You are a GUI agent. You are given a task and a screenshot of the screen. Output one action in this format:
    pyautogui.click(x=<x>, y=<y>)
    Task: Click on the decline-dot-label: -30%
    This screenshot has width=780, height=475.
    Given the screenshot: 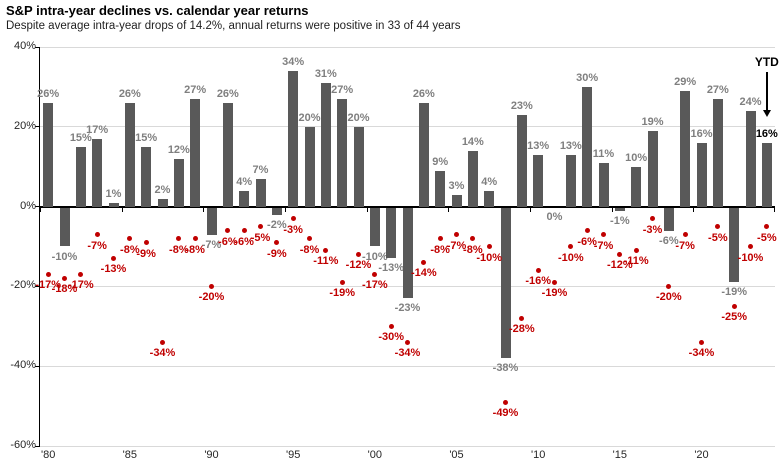 What is the action you would take?
    pyautogui.click(x=391, y=337)
    